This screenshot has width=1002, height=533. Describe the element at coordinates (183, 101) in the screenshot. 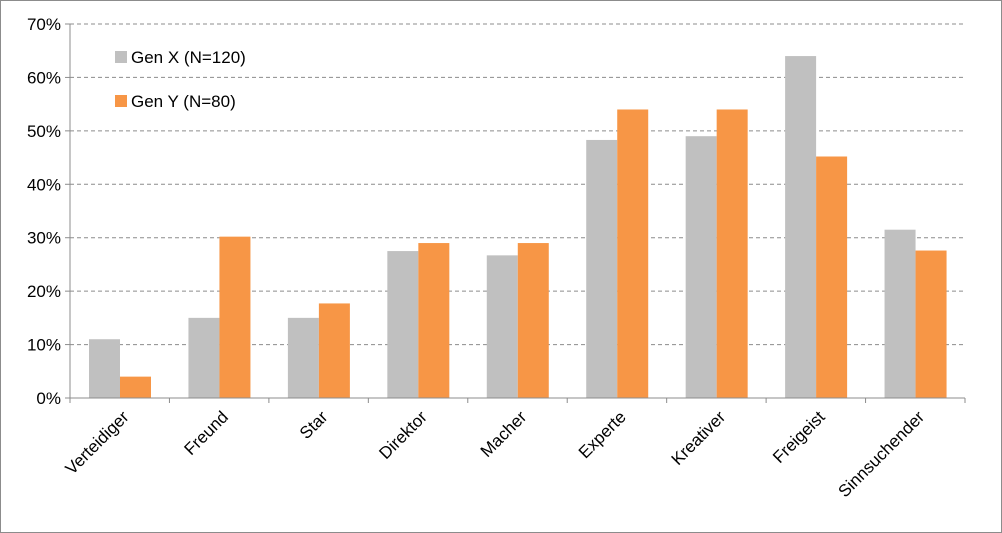

I see `legend-label: Gen Y (N=80)` at that location.